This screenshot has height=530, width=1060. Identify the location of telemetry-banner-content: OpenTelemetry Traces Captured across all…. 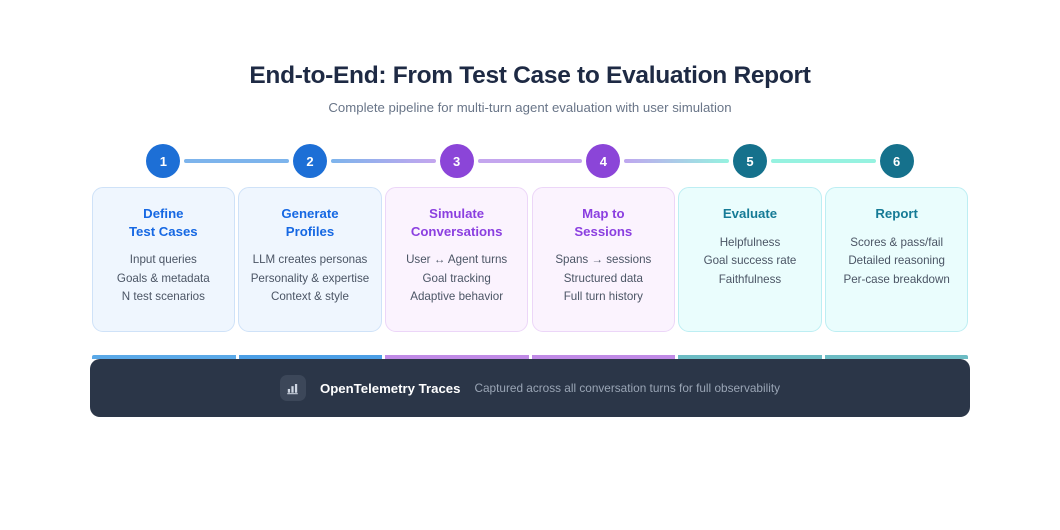
(530, 388).